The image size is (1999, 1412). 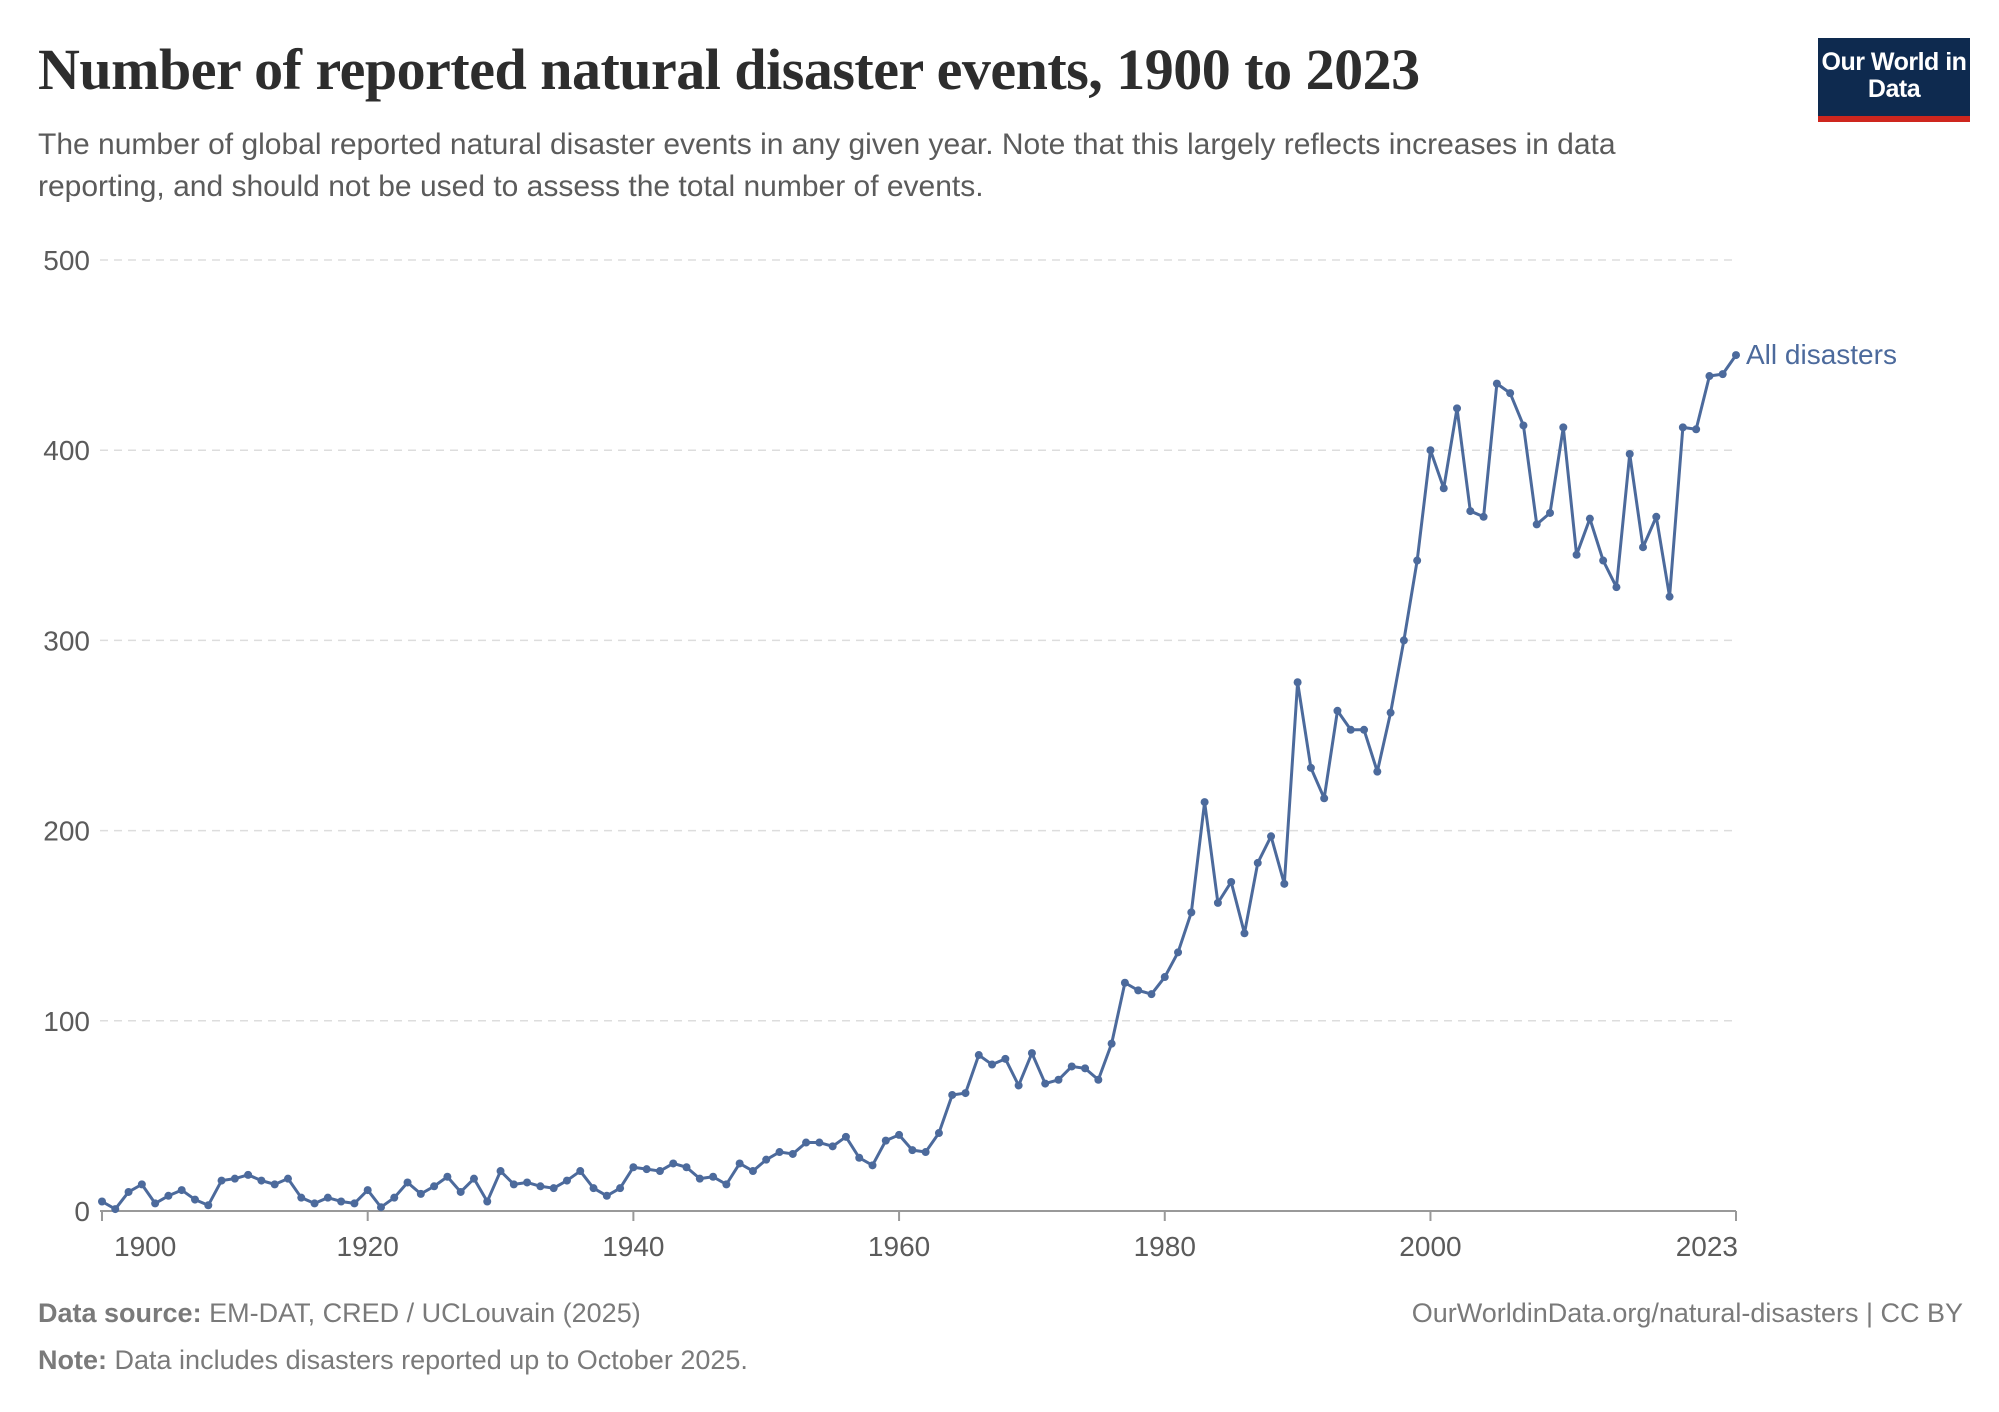 I want to click on owid-logo: Our World in Data, so click(x=1894, y=80).